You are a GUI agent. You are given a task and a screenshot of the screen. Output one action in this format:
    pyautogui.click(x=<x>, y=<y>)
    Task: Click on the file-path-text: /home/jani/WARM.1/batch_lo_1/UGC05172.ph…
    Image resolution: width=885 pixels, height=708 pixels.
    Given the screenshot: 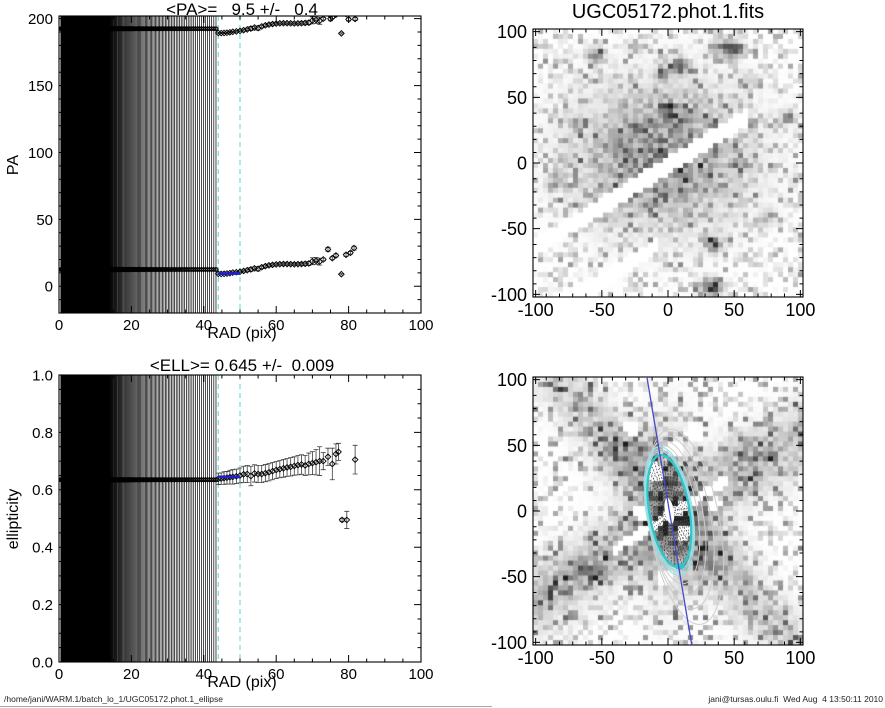 What is the action you would take?
    pyautogui.click(x=113, y=699)
    